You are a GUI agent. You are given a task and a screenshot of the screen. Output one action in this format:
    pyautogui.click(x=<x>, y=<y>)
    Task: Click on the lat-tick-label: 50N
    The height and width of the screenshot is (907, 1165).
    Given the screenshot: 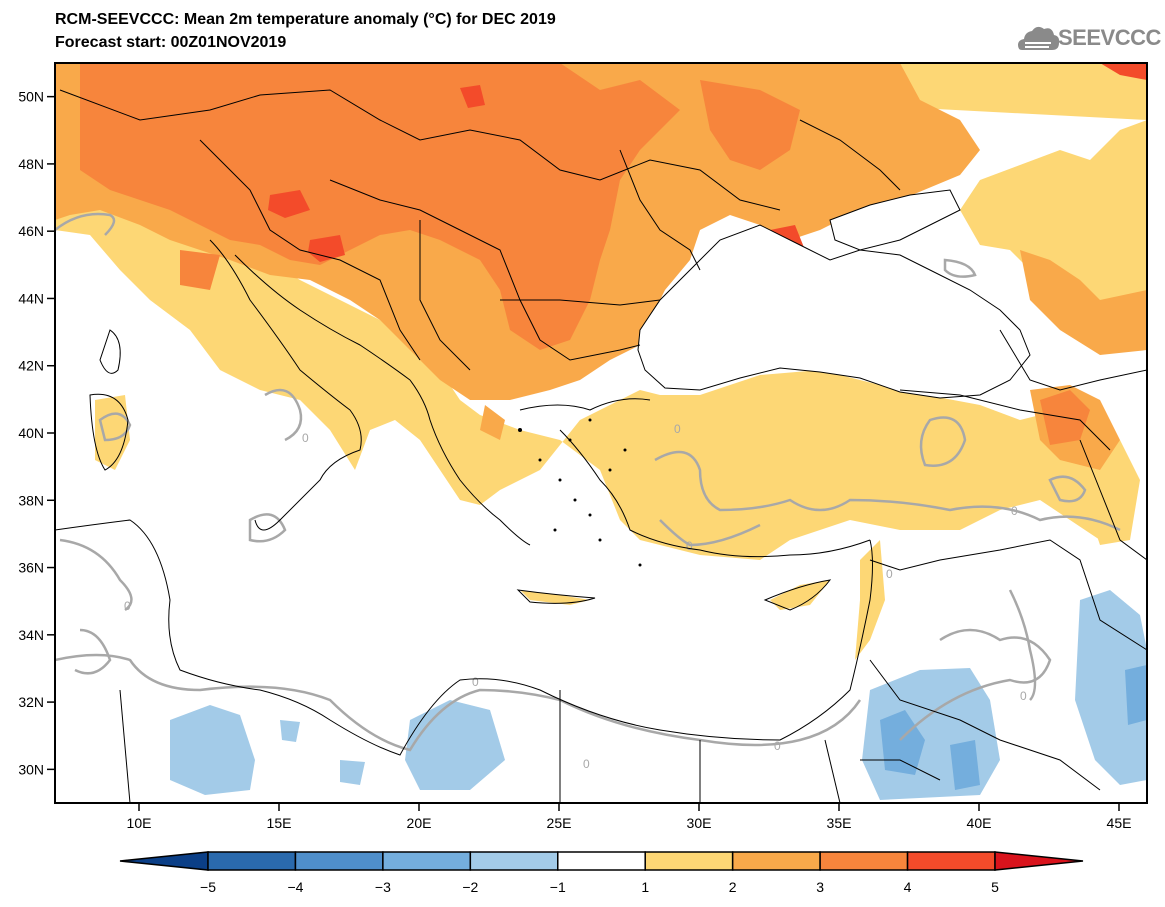 What is the action you would take?
    pyautogui.click(x=31, y=97)
    